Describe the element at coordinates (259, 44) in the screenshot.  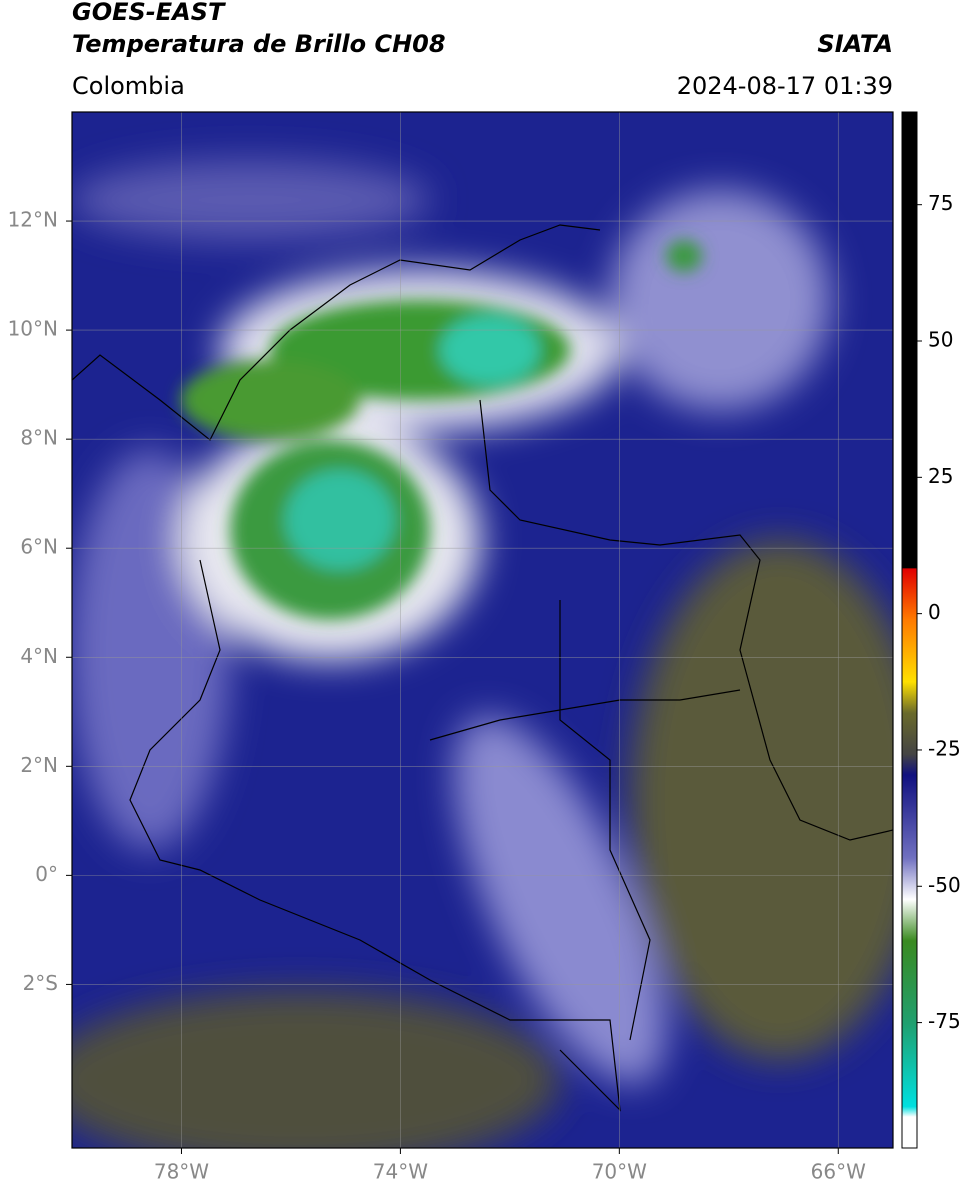
I see `subtitle: Temperatura de Brillo CH08` at that location.